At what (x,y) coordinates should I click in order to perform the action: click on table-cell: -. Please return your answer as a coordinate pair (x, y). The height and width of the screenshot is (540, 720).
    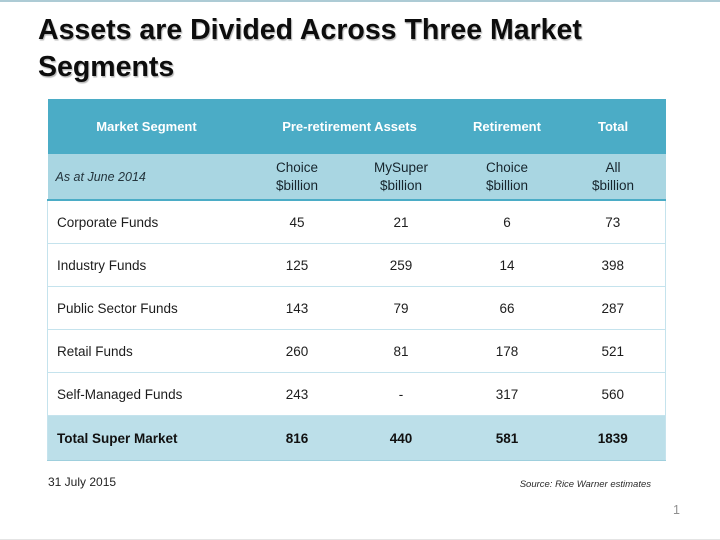
    Looking at the image, I should click on (401, 394).